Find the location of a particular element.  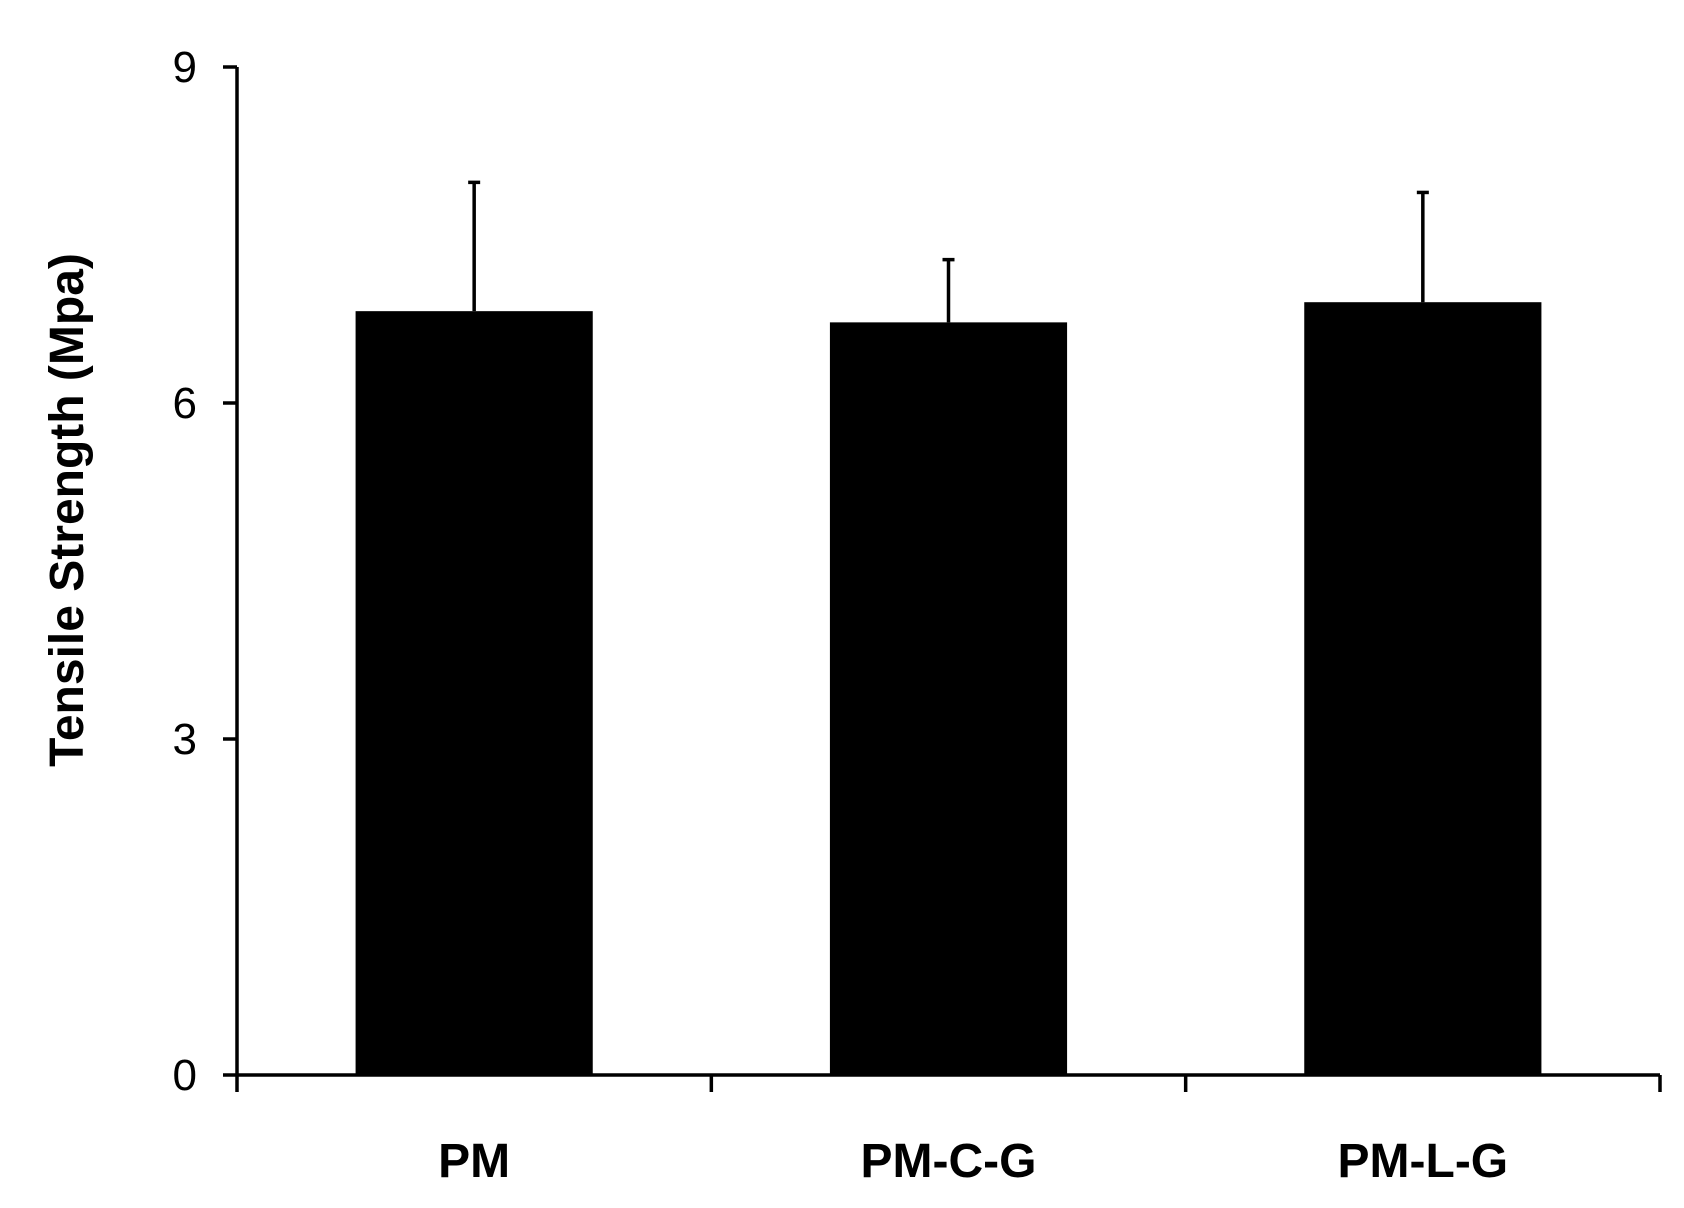

category-label: PM is located at coordinates (474, 1161).